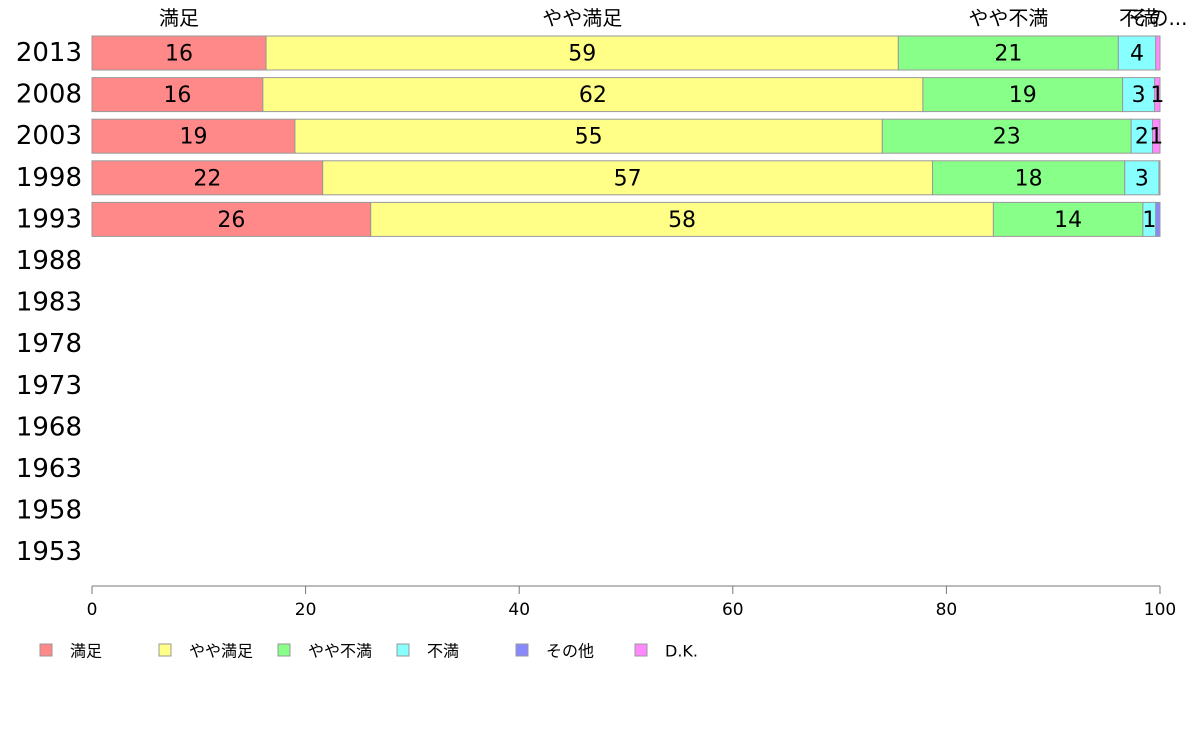 The image size is (1188, 736). What do you see at coordinates (1008, 18) in the screenshot?
I see `series-top-label-2: やや不満` at bounding box center [1008, 18].